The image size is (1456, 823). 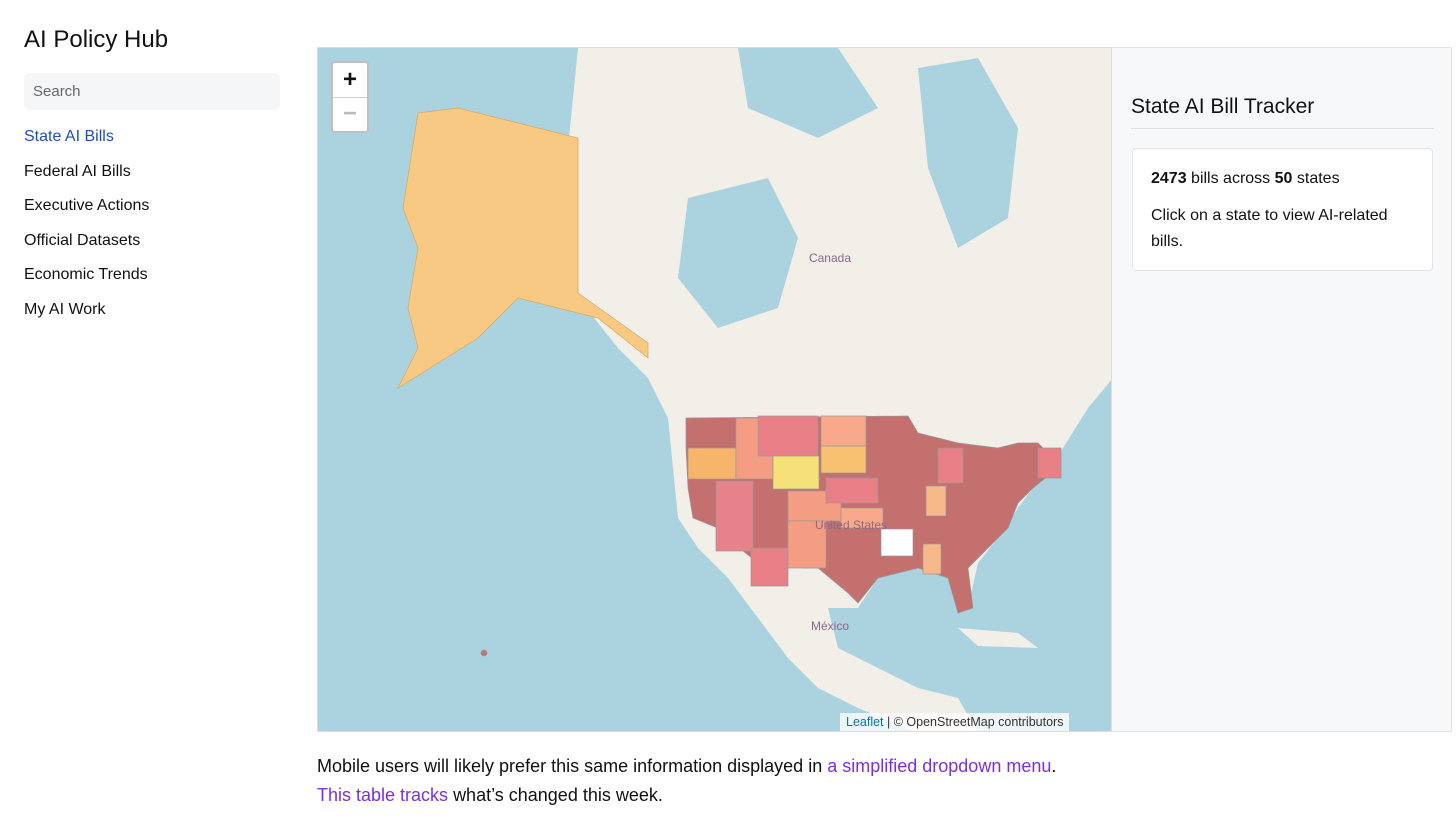 I want to click on zoom-in: +, so click(x=350, y=80).